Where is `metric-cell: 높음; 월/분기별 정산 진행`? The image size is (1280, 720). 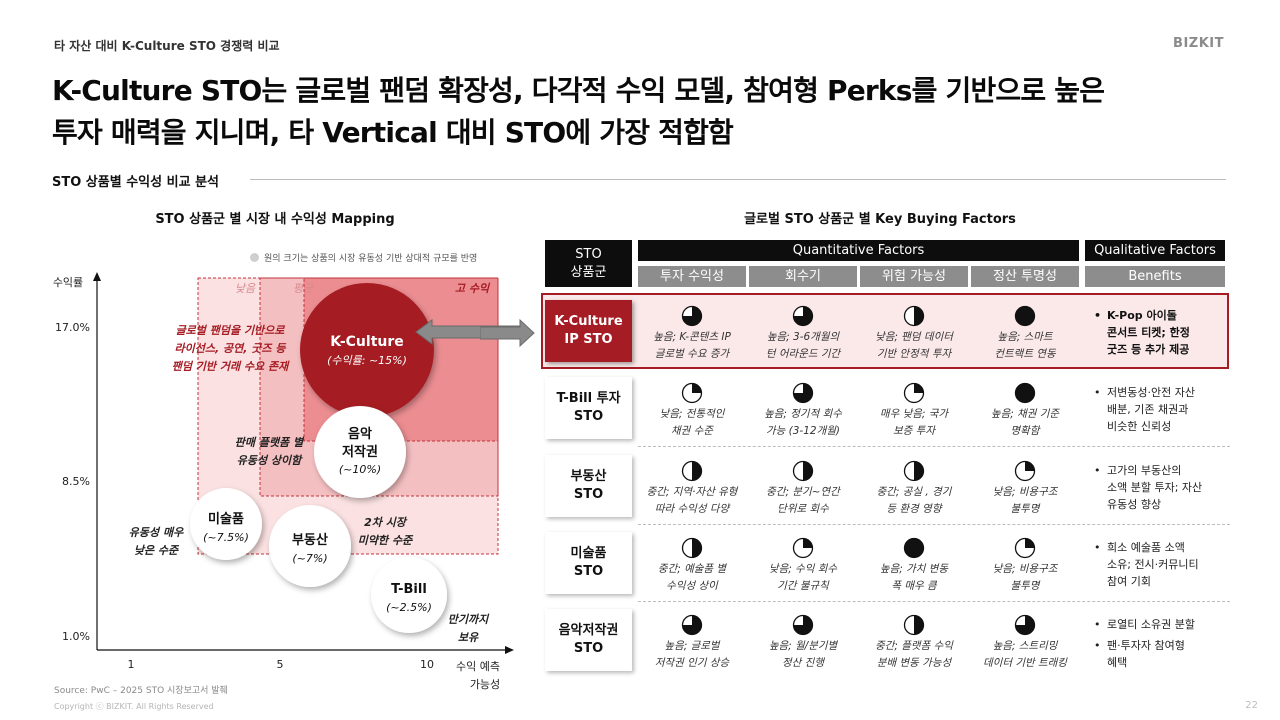
metric-cell: 높음; 월/분기별 정산 진행 is located at coordinates (803, 643).